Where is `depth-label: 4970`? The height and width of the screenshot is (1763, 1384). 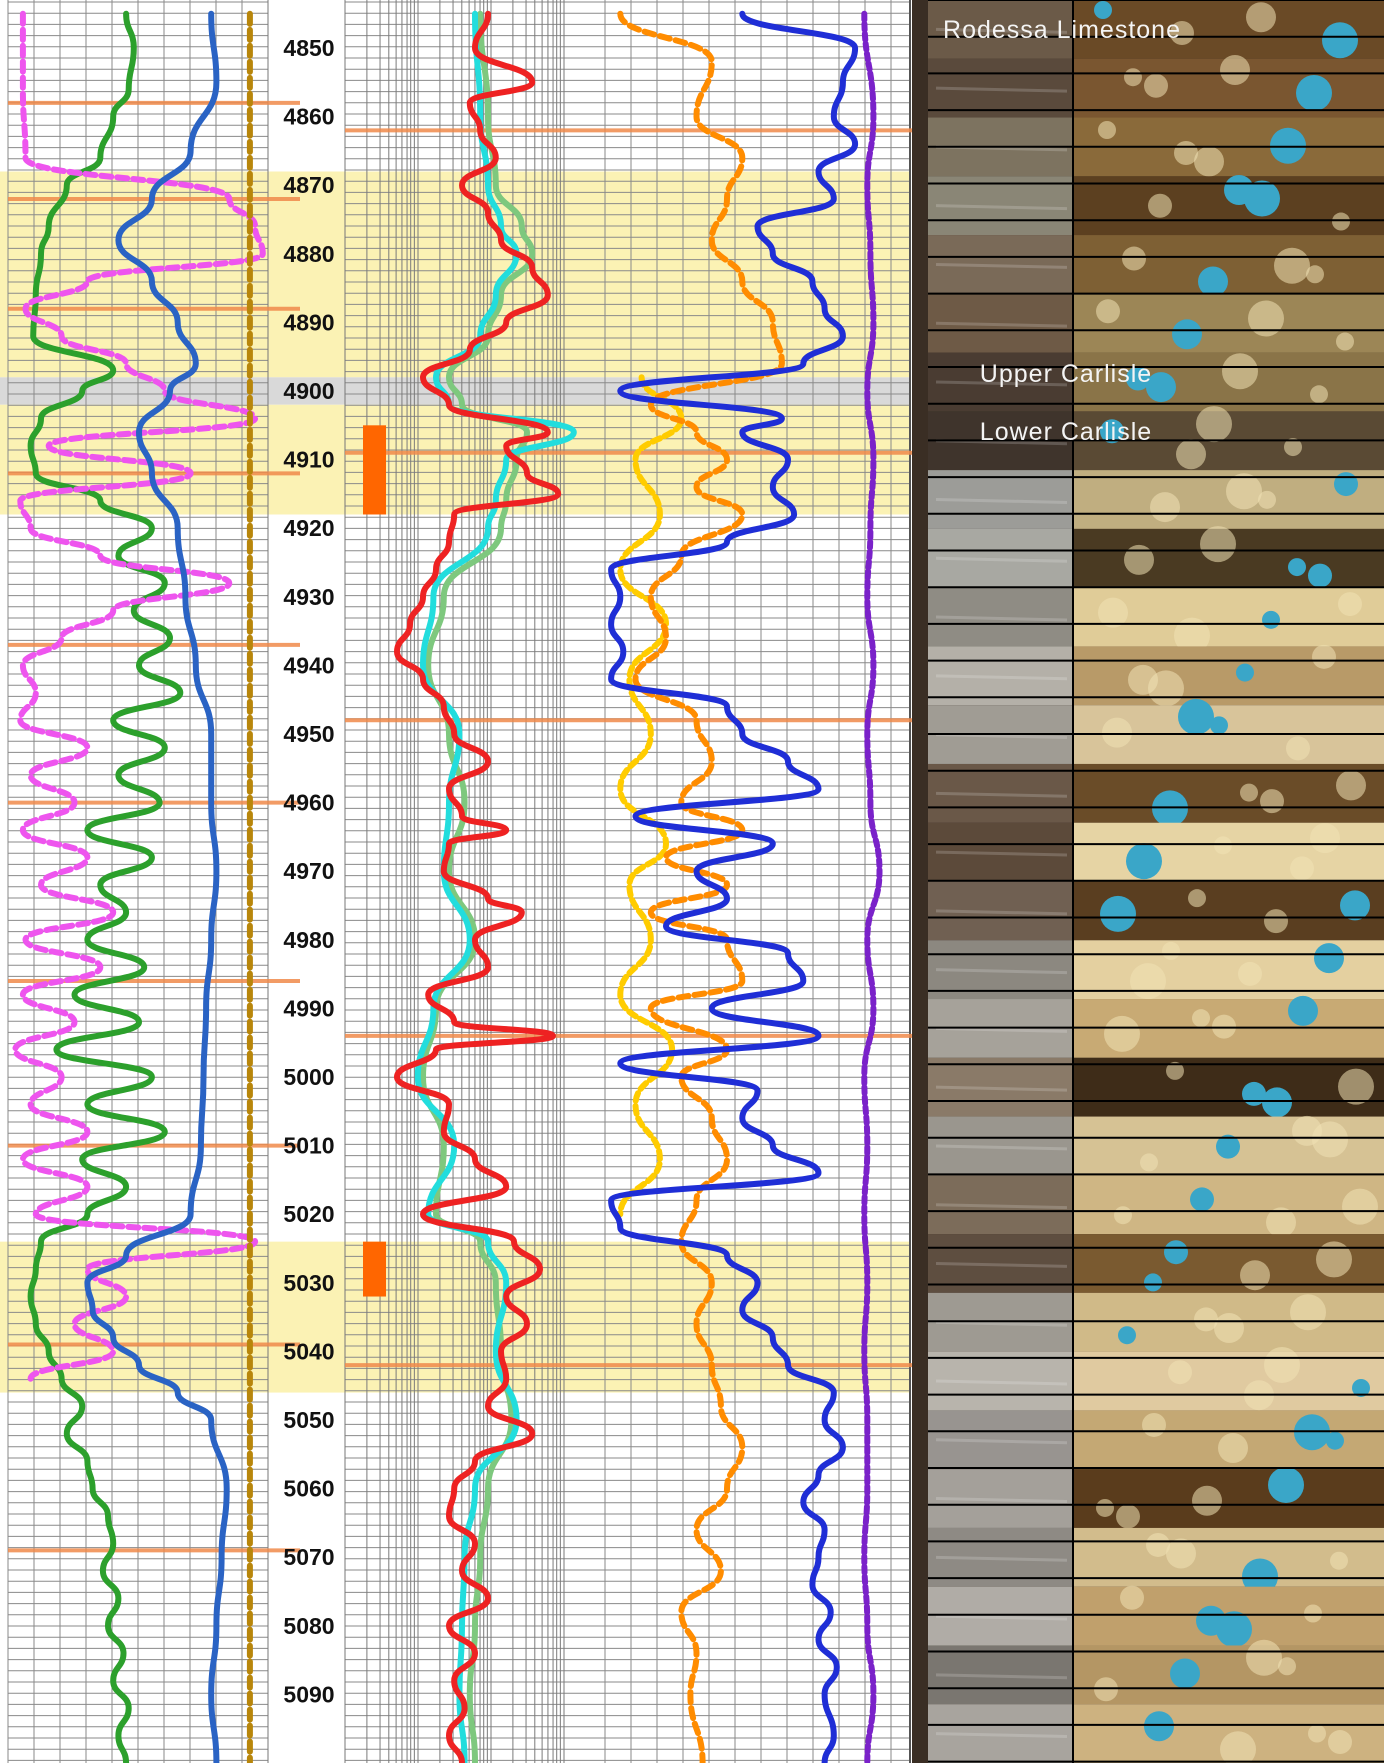 depth-label: 4970 is located at coordinates (308, 871).